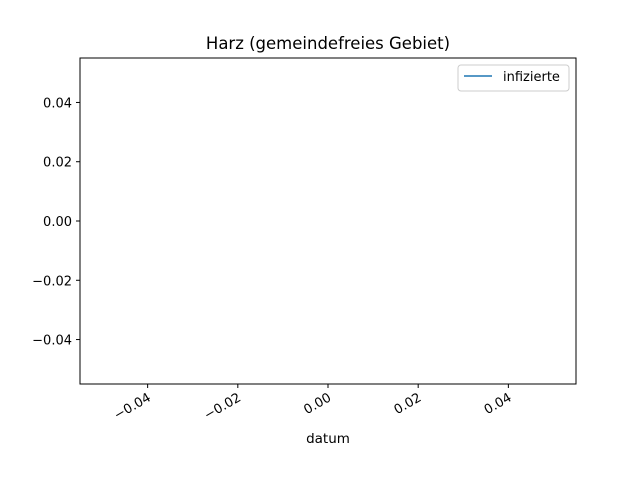 The width and height of the screenshot is (640, 480). I want to click on chart-title: Harz (gemeindefreies Gebiet), so click(328, 43).